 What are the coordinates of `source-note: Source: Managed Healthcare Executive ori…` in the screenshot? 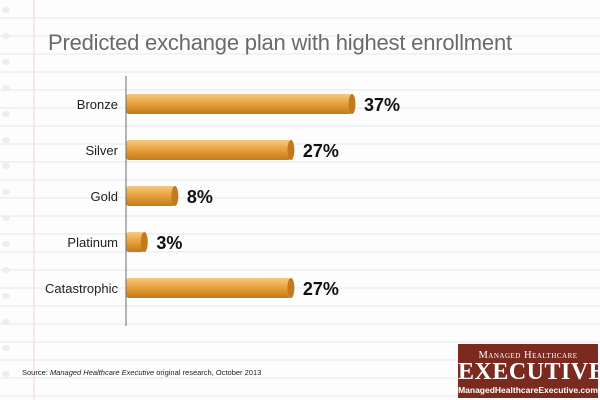 It's located at (141, 372).